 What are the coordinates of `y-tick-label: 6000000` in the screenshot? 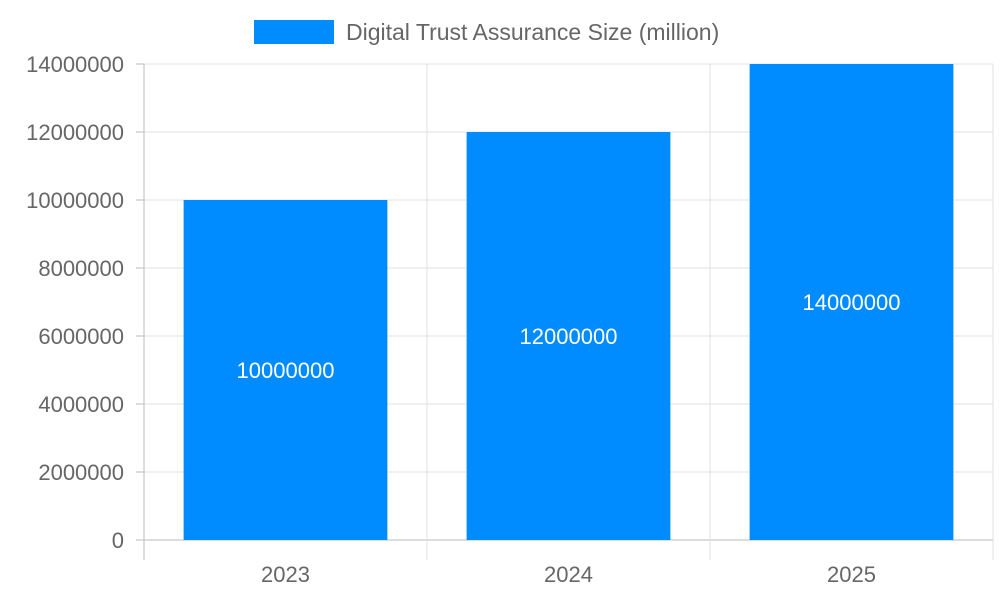 It's located at (81, 336).